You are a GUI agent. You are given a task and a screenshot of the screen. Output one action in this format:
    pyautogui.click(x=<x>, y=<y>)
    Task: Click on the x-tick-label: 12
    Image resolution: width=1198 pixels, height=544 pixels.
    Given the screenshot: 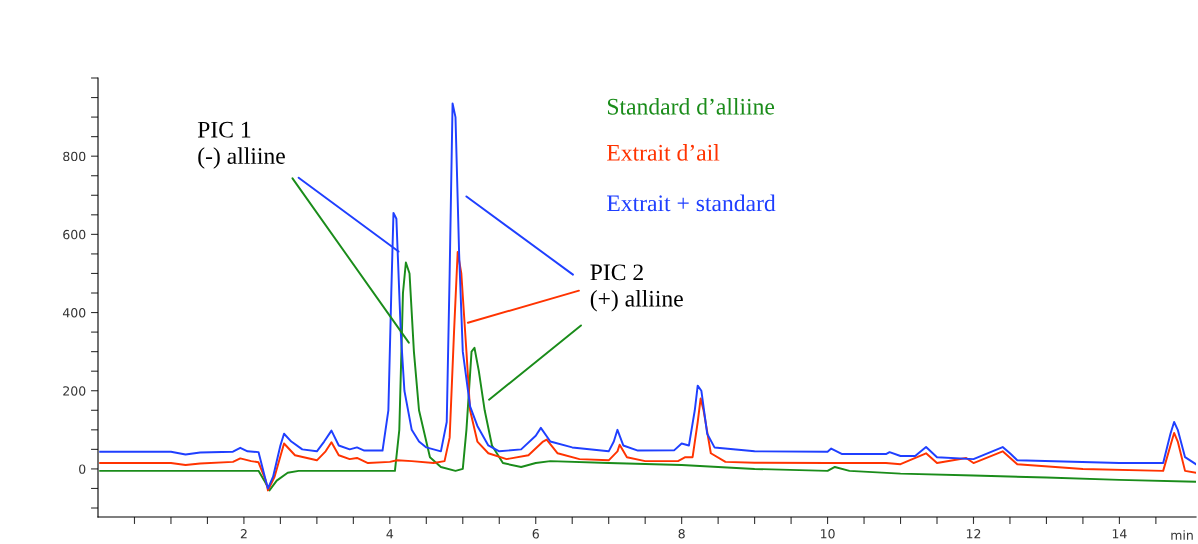 What is the action you would take?
    pyautogui.click(x=973, y=534)
    